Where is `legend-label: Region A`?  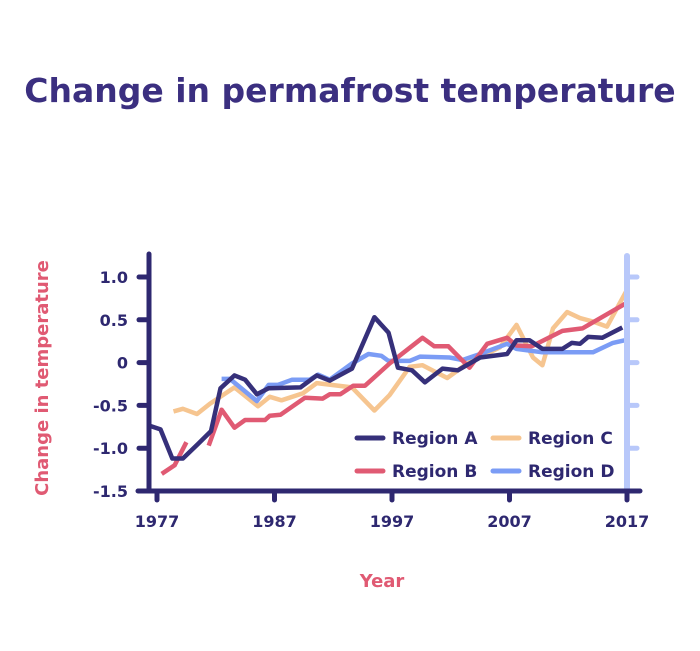
legend-label: Region A is located at coordinates (435, 439).